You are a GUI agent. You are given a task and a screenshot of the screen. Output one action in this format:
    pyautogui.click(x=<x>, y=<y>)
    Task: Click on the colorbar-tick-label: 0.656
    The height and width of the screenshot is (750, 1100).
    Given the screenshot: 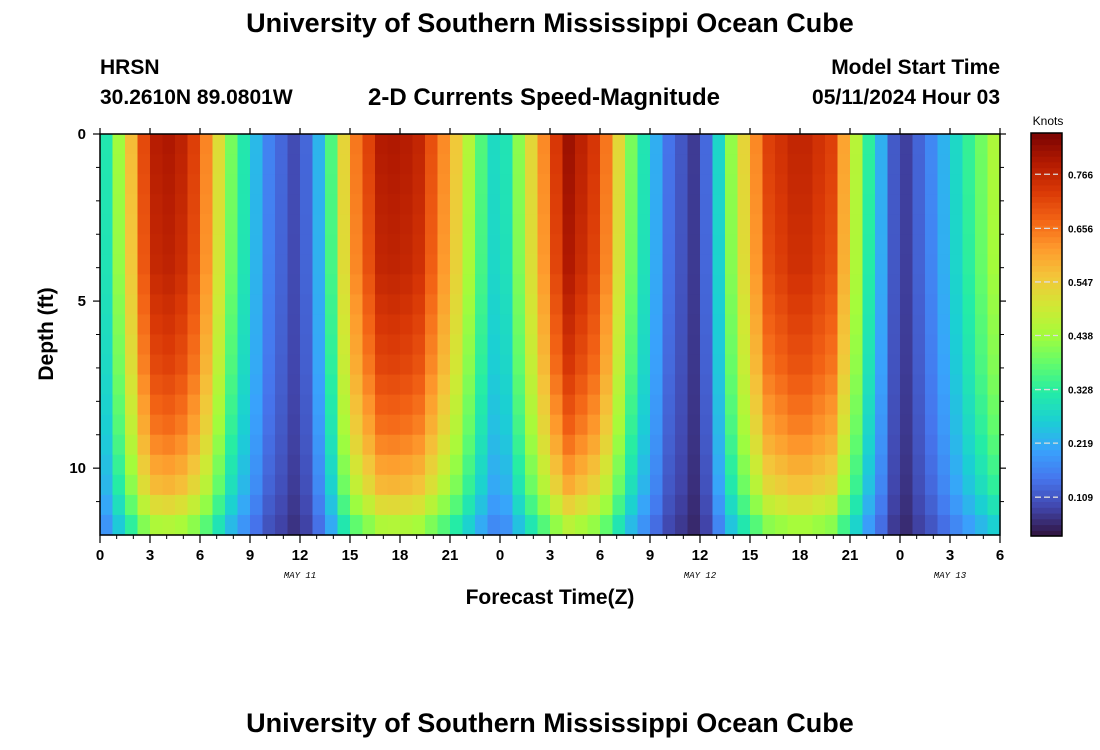 What is the action you would take?
    pyautogui.click(x=1080, y=229)
    